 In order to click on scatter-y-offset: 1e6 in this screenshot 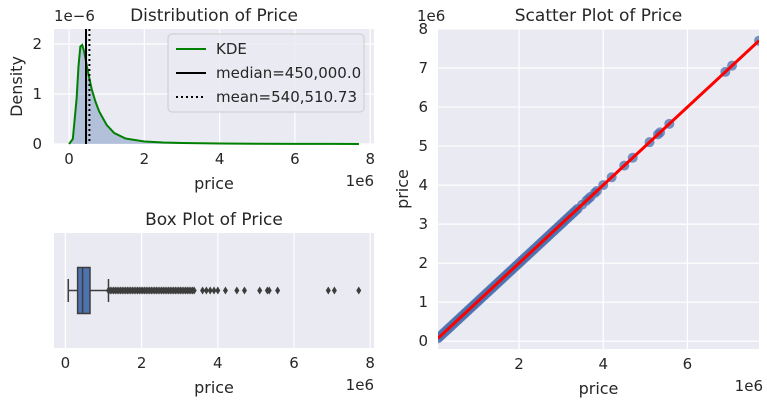, I will do `click(431, 16)`.